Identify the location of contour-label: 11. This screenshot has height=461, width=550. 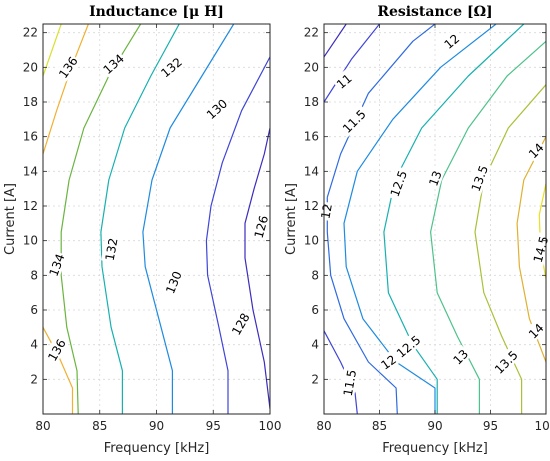
(343, 81).